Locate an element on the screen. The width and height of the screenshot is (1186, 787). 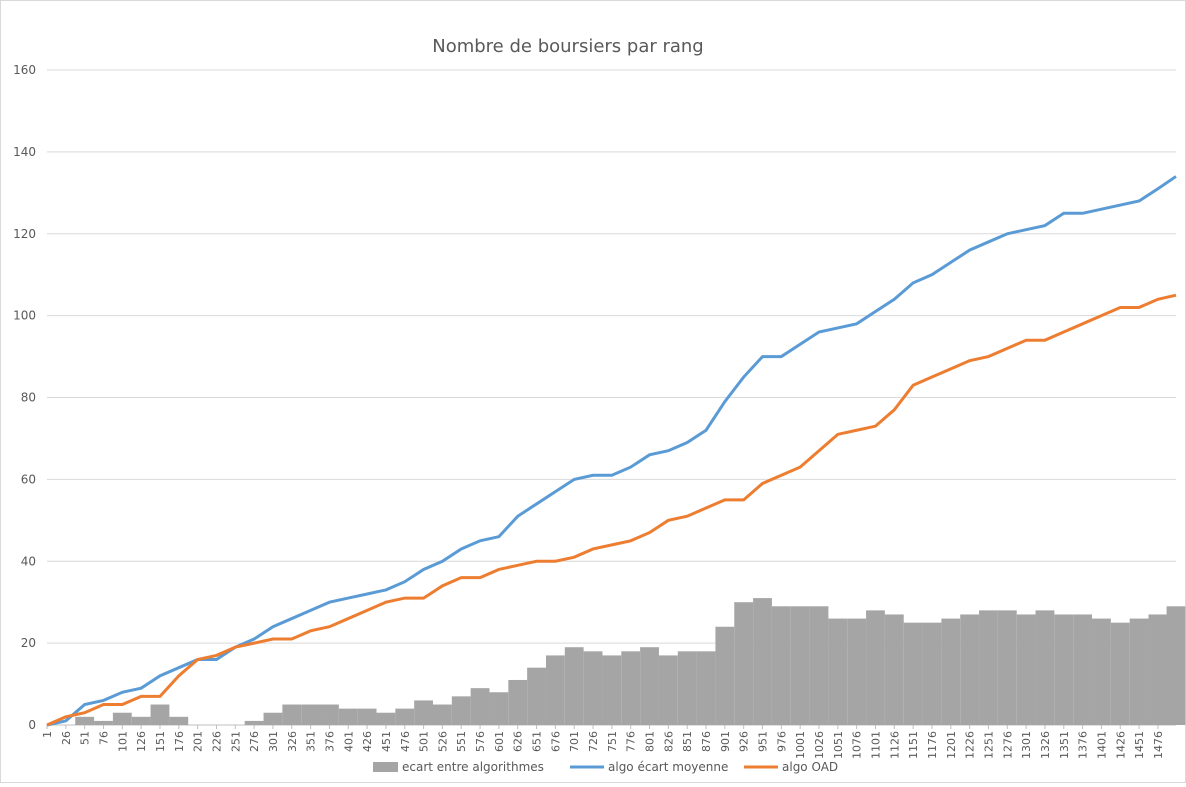
x-tick-label: 1 is located at coordinates (47, 734).